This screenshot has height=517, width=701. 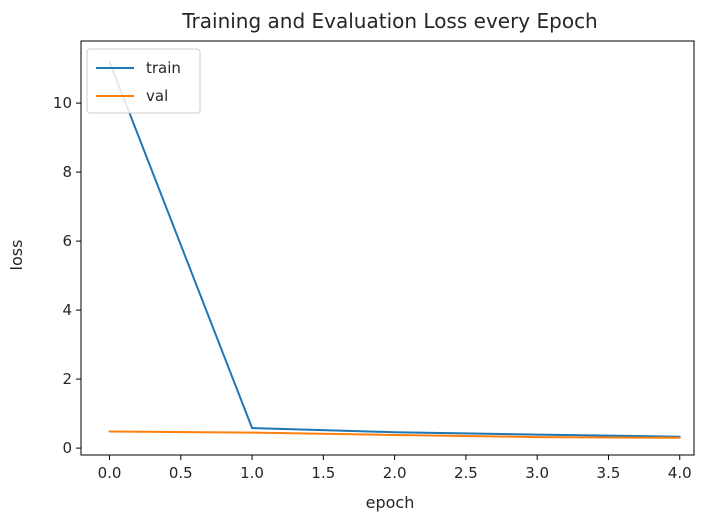 What do you see at coordinates (390, 502) in the screenshot?
I see `x-axis-label: epoch` at bounding box center [390, 502].